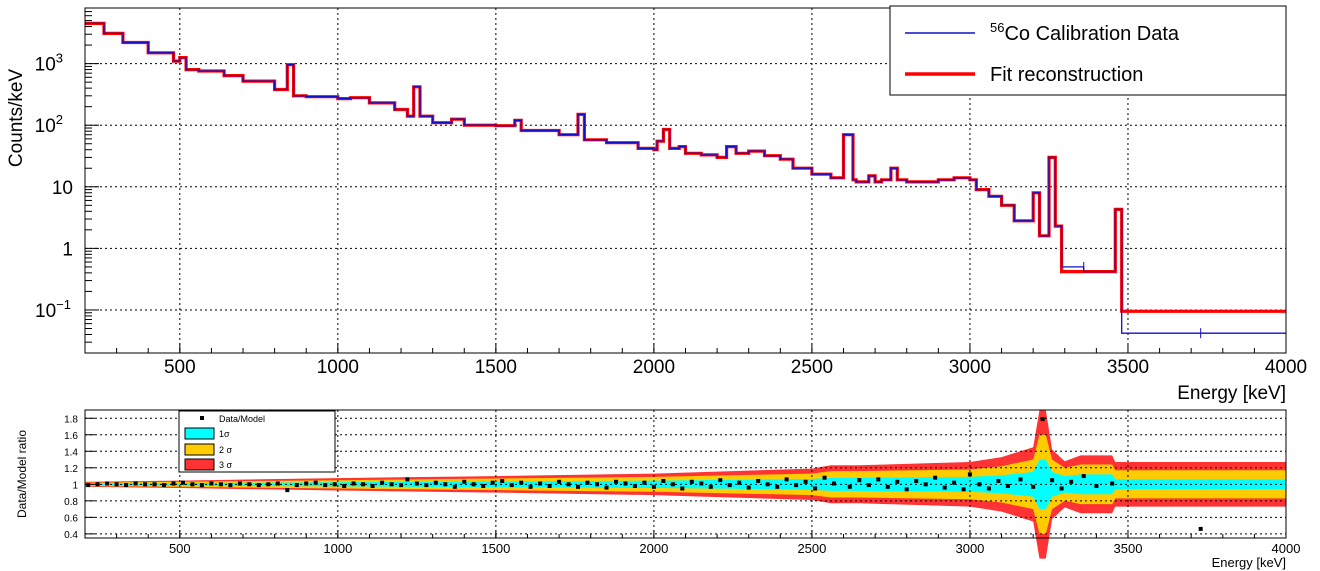 This screenshot has height=571, width=1320. I want to click on legend-data-label-text: Co Calibration Data, so click(1091, 34).